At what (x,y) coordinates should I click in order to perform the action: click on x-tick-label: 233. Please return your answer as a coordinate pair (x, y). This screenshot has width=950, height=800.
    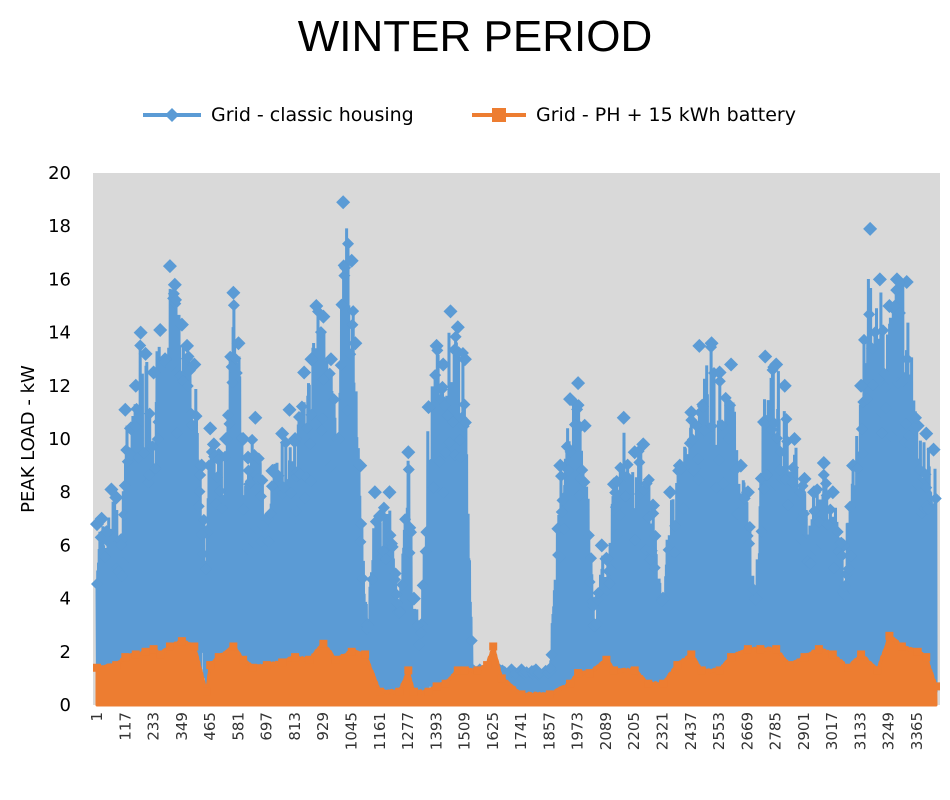
    Looking at the image, I should click on (154, 726).